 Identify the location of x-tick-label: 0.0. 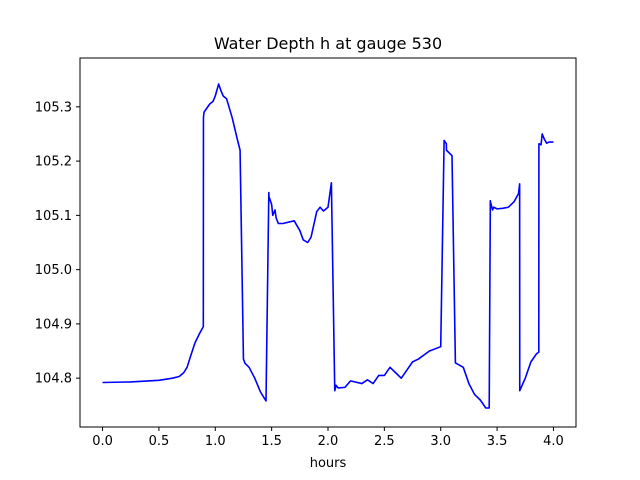
(102, 441).